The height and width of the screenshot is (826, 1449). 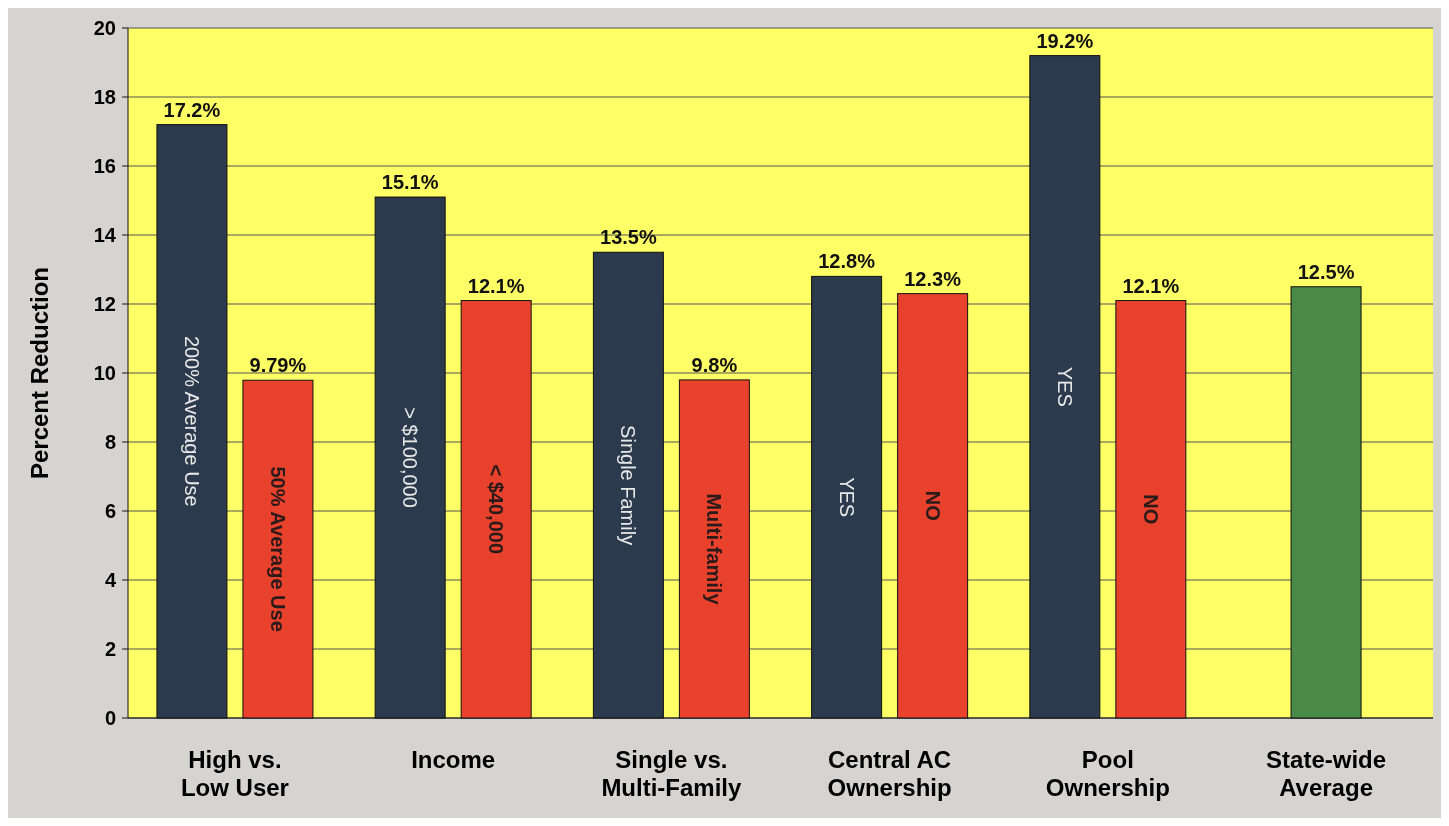 I want to click on data-label: 17.2%, so click(x=192, y=109).